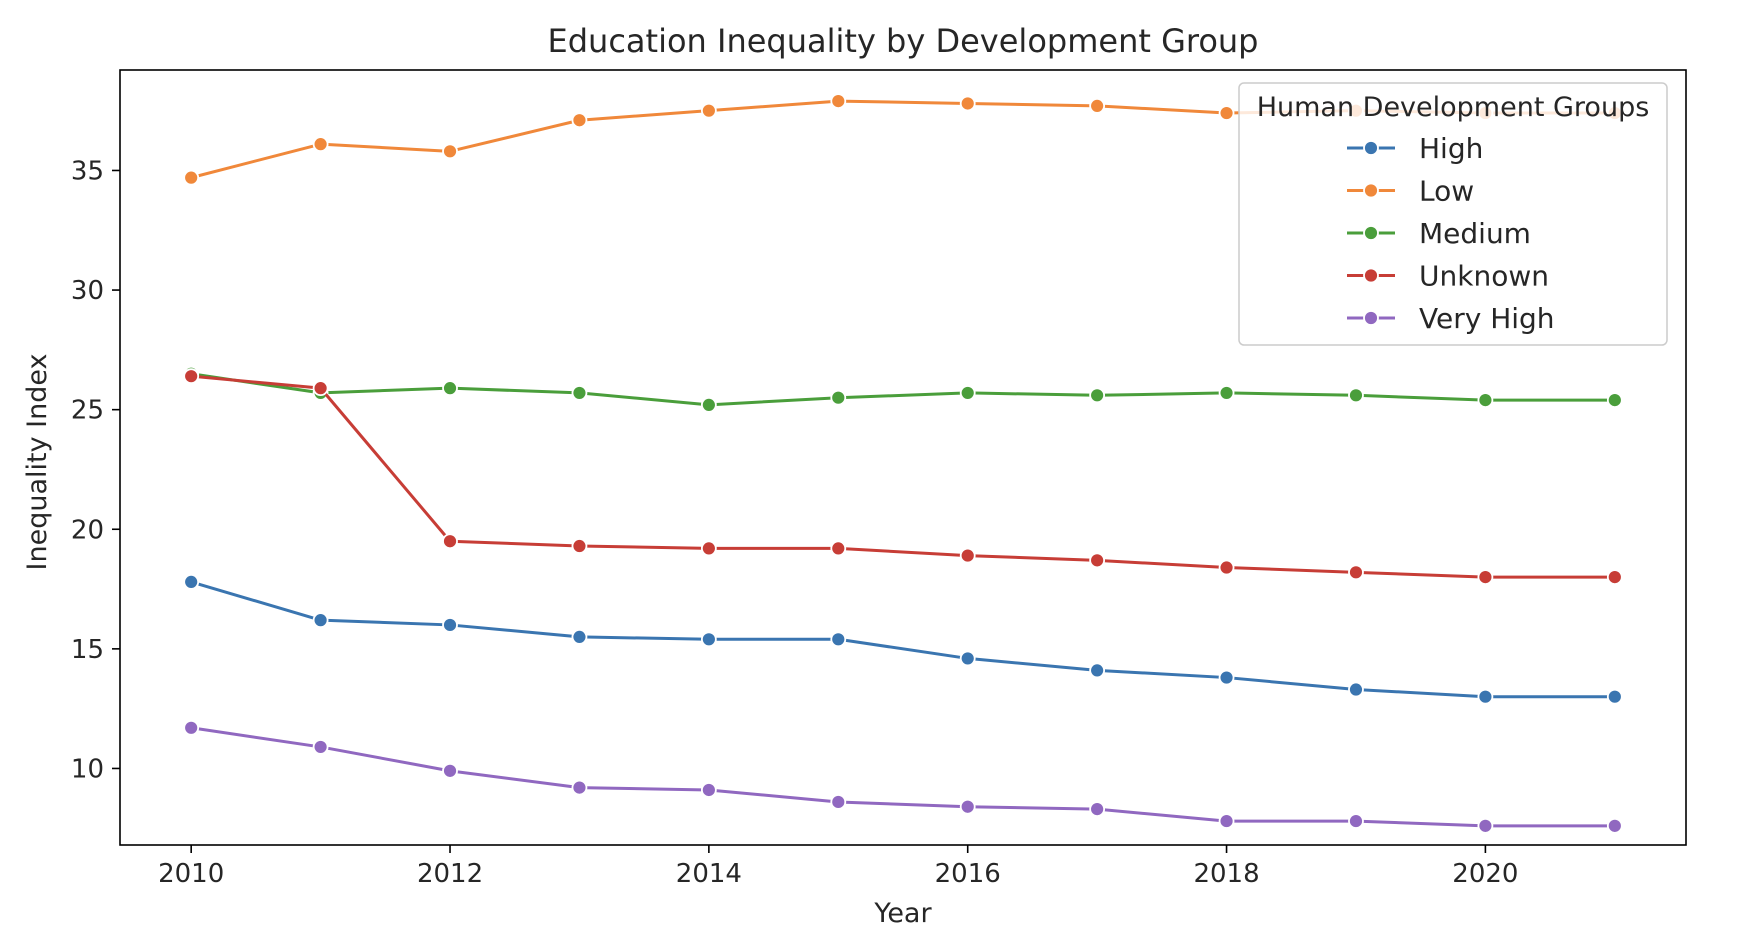  Describe the element at coordinates (450, 874) in the screenshot. I see `x-tick-label: 2012` at that location.